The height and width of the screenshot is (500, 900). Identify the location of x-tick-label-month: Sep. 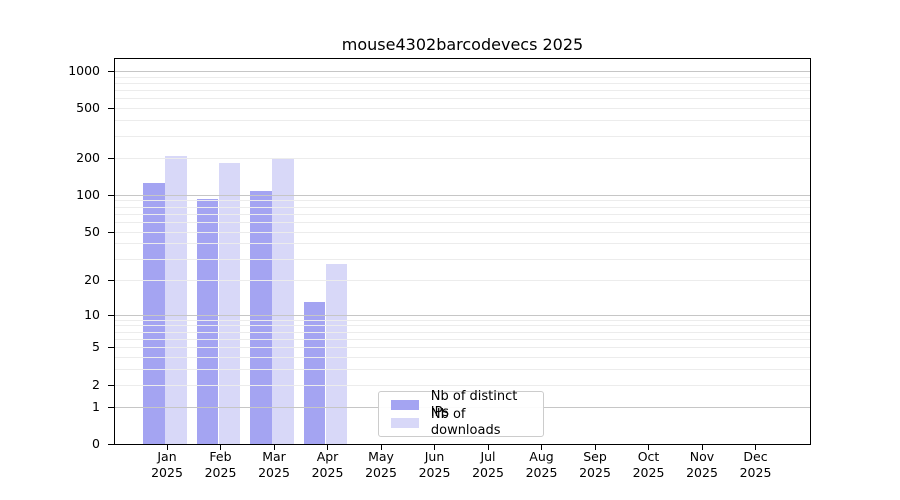
(595, 456).